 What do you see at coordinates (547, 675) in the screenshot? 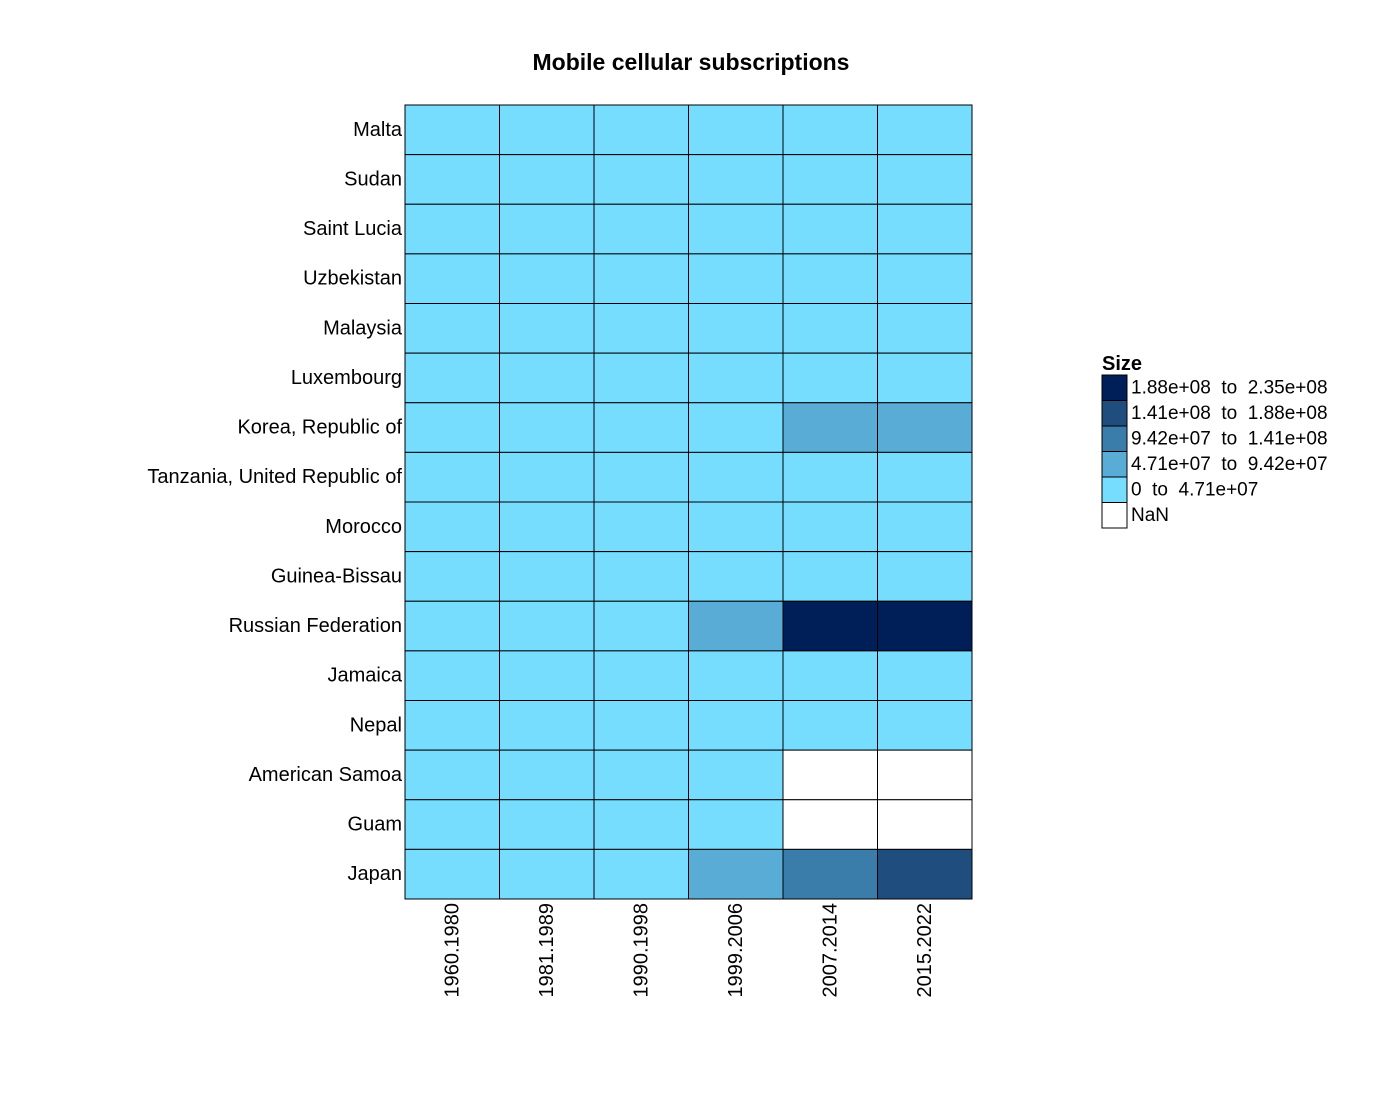
I see `cell-jamaica-1981-1989` at bounding box center [547, 675].